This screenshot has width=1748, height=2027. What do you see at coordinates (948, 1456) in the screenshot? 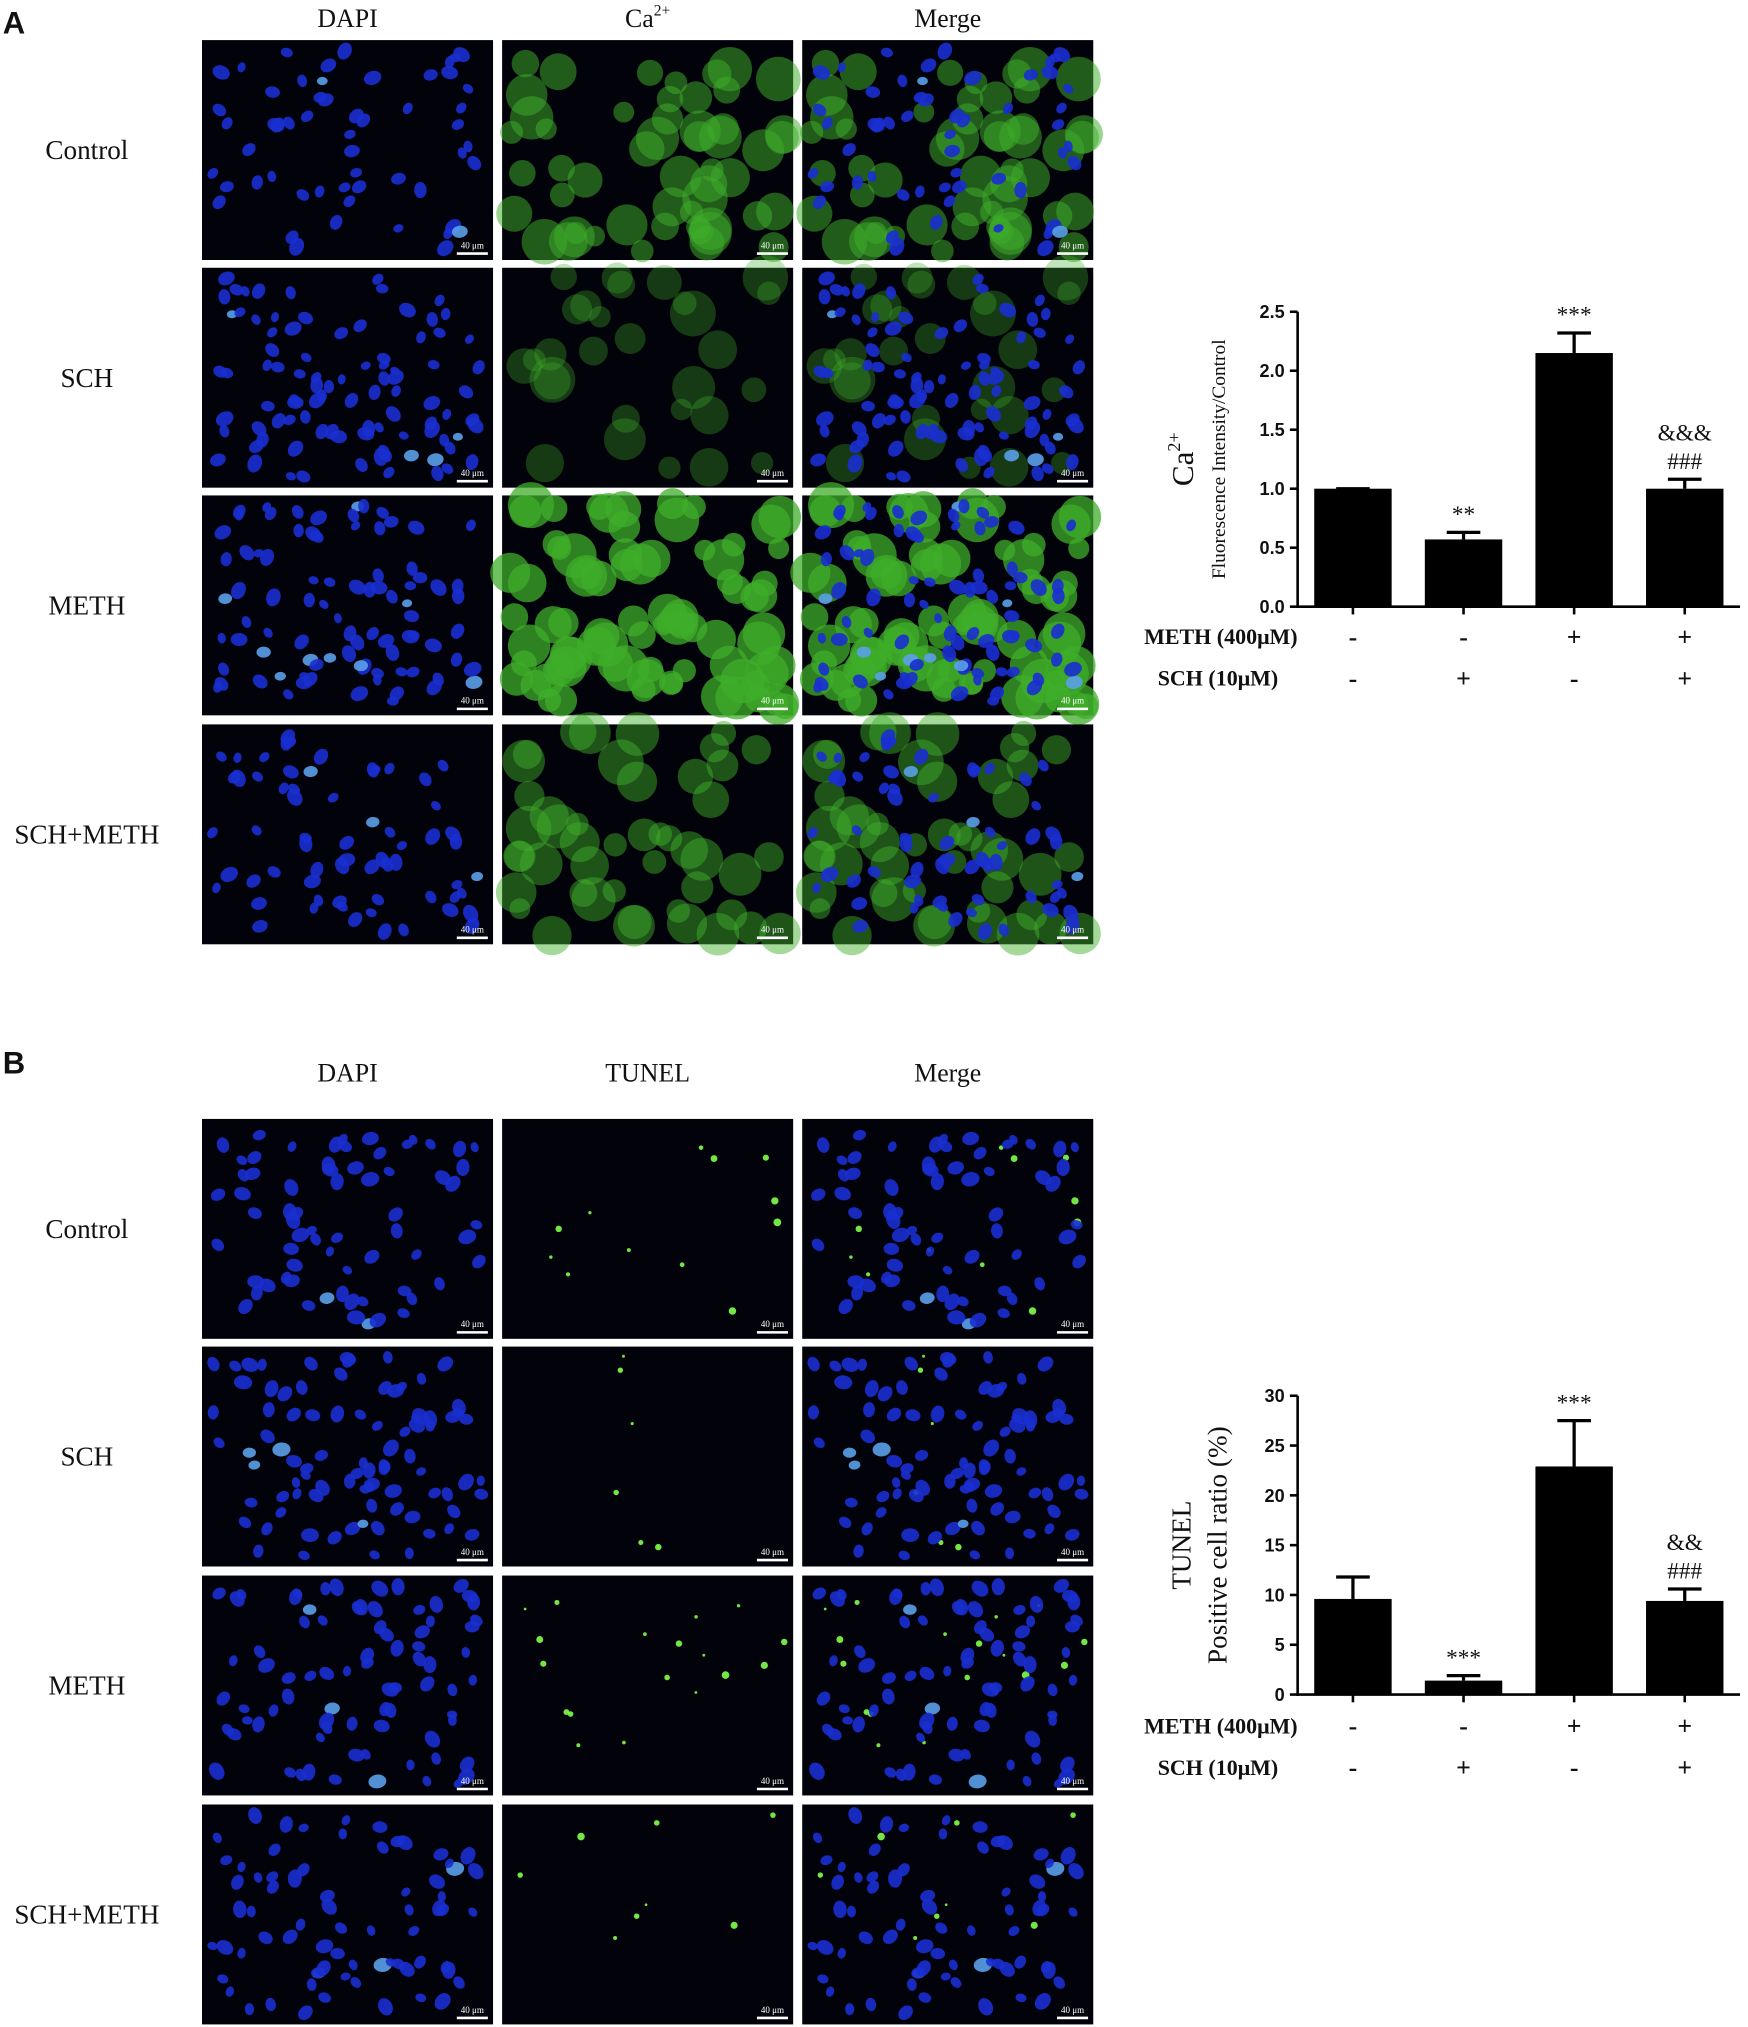
I see `micrograph-content` at bounding box center [948, 1456].